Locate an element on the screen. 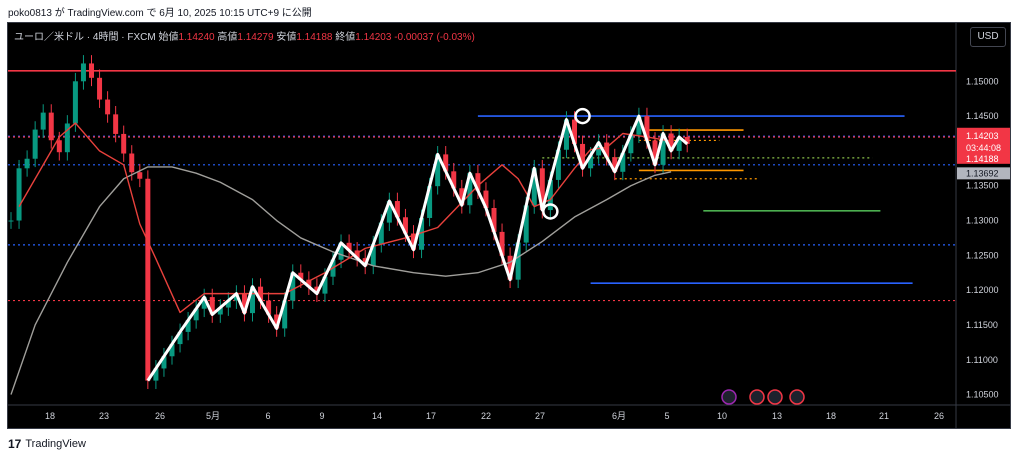 This screenshot has height=457, width=1024. open-label: 始値 is located at coordinates (168, 37).